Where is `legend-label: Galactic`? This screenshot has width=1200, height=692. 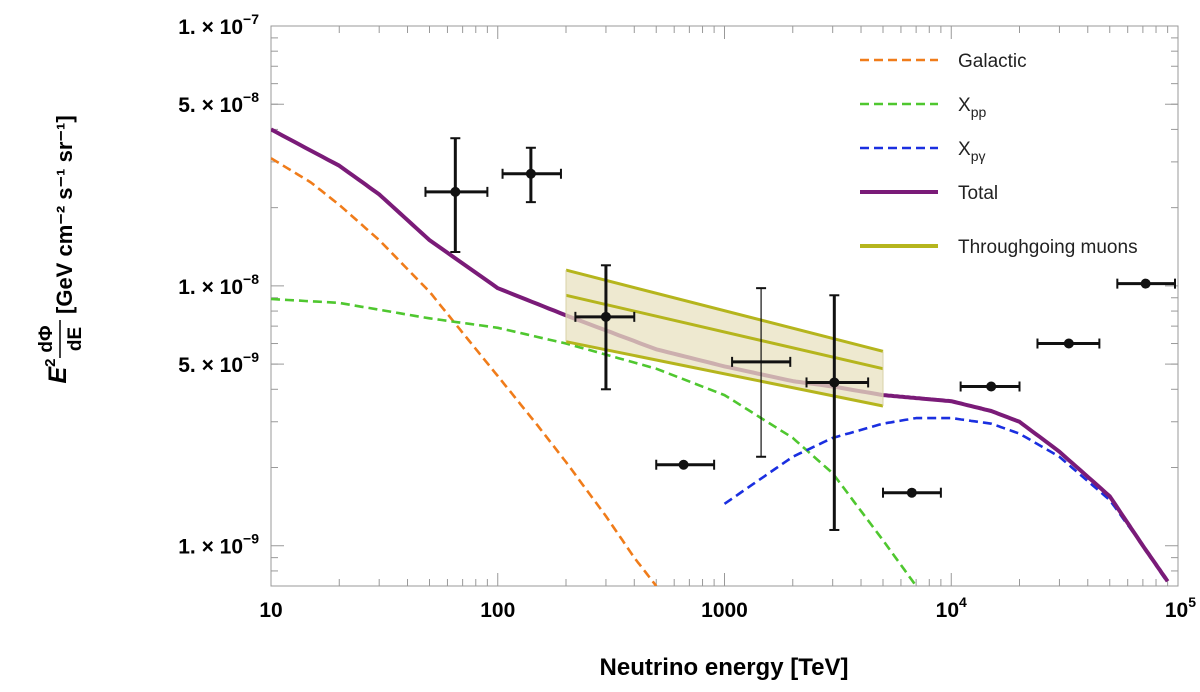
legend-label: Galactic is located at coordinates (992, 61).